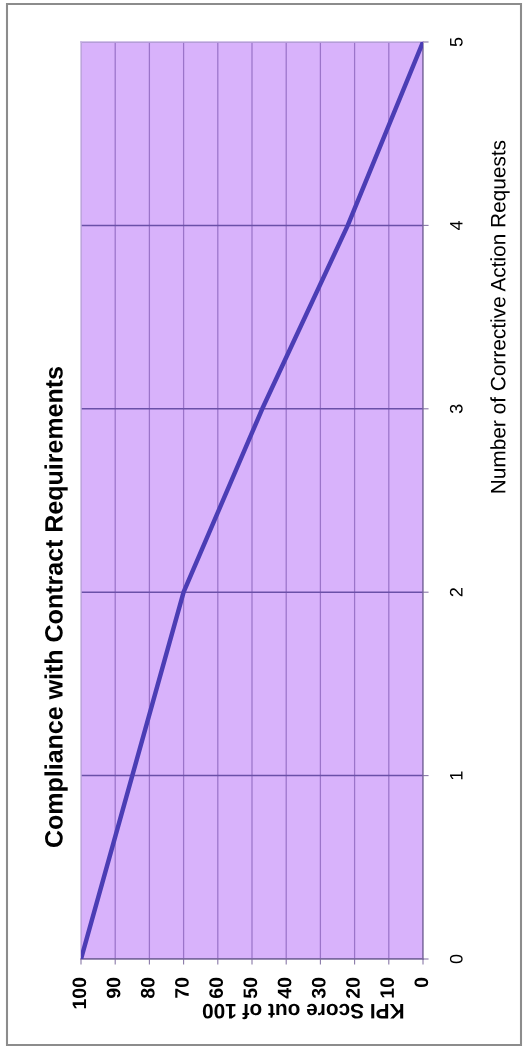 The image size is (525, 1051). I want to click on x-tick-label: 30, so click(318, 988).